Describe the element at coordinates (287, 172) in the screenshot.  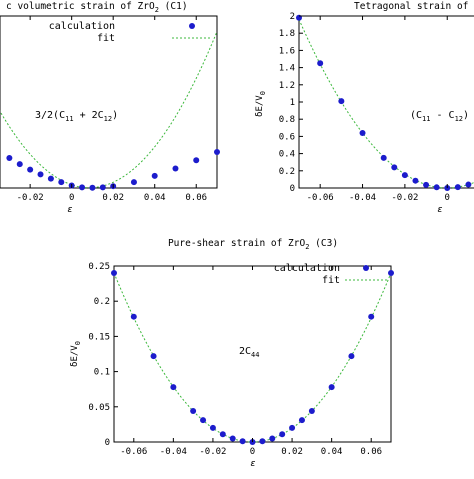
I see `panel-tetragonal-ytick-label-1: 0.2` at that location.